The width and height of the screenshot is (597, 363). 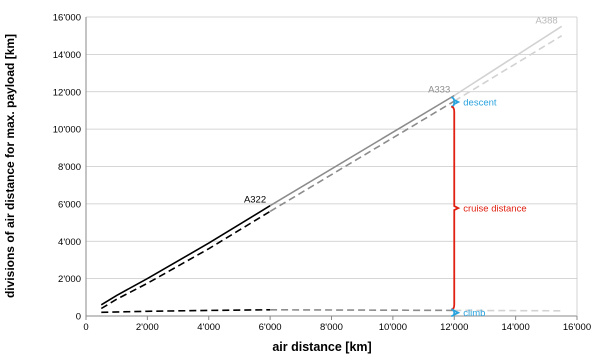 What do you see at coordinates (208, 327) in the screenshot?
I see `x-tick-label-2: 4'000` at bounding box center [208, 327].